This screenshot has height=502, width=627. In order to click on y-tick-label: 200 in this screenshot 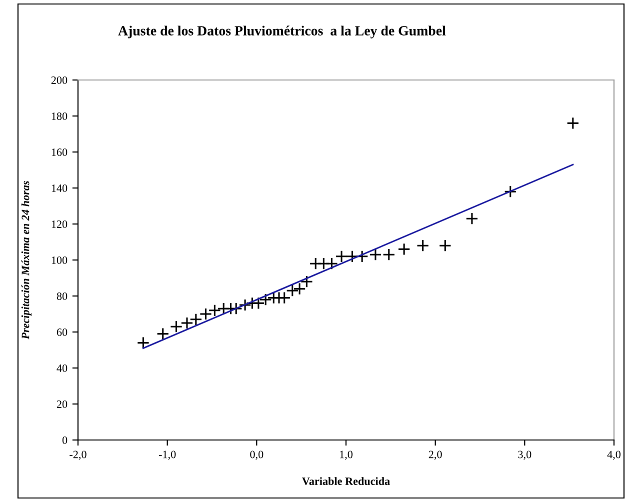, I will do `click(59, 80)`.